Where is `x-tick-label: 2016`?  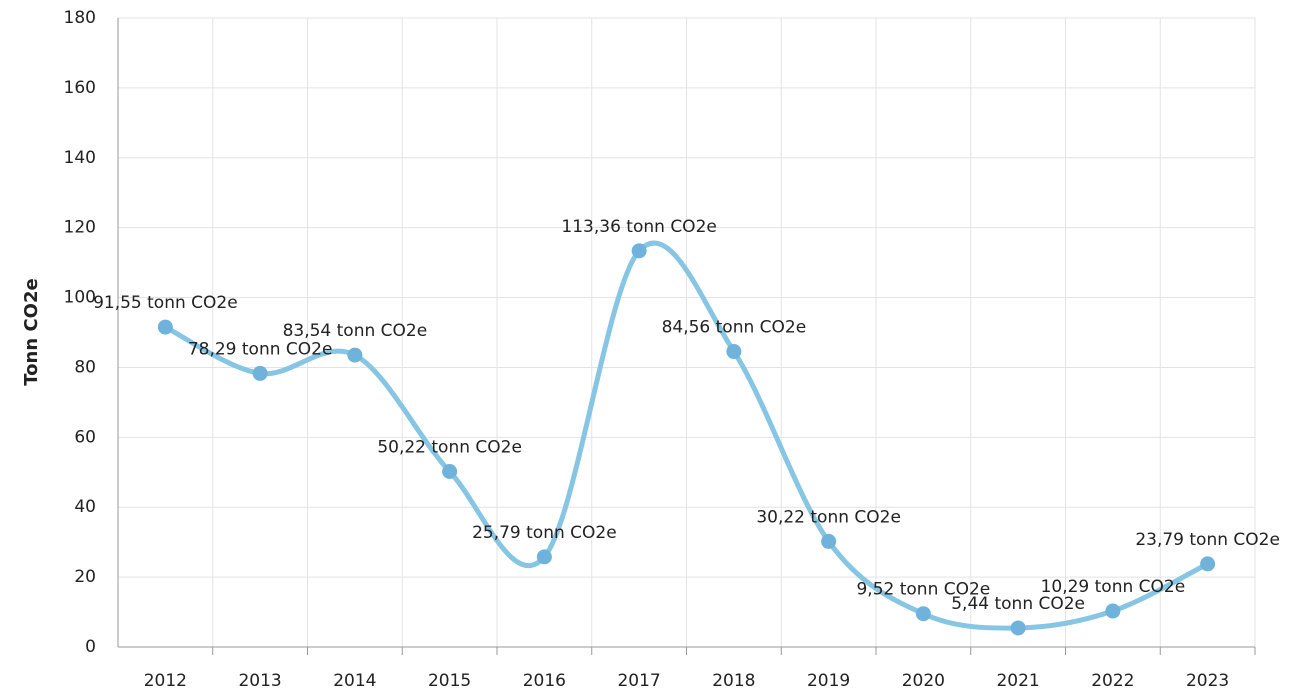
x-tick-label: 2016 is located at coordinates (544, 681).